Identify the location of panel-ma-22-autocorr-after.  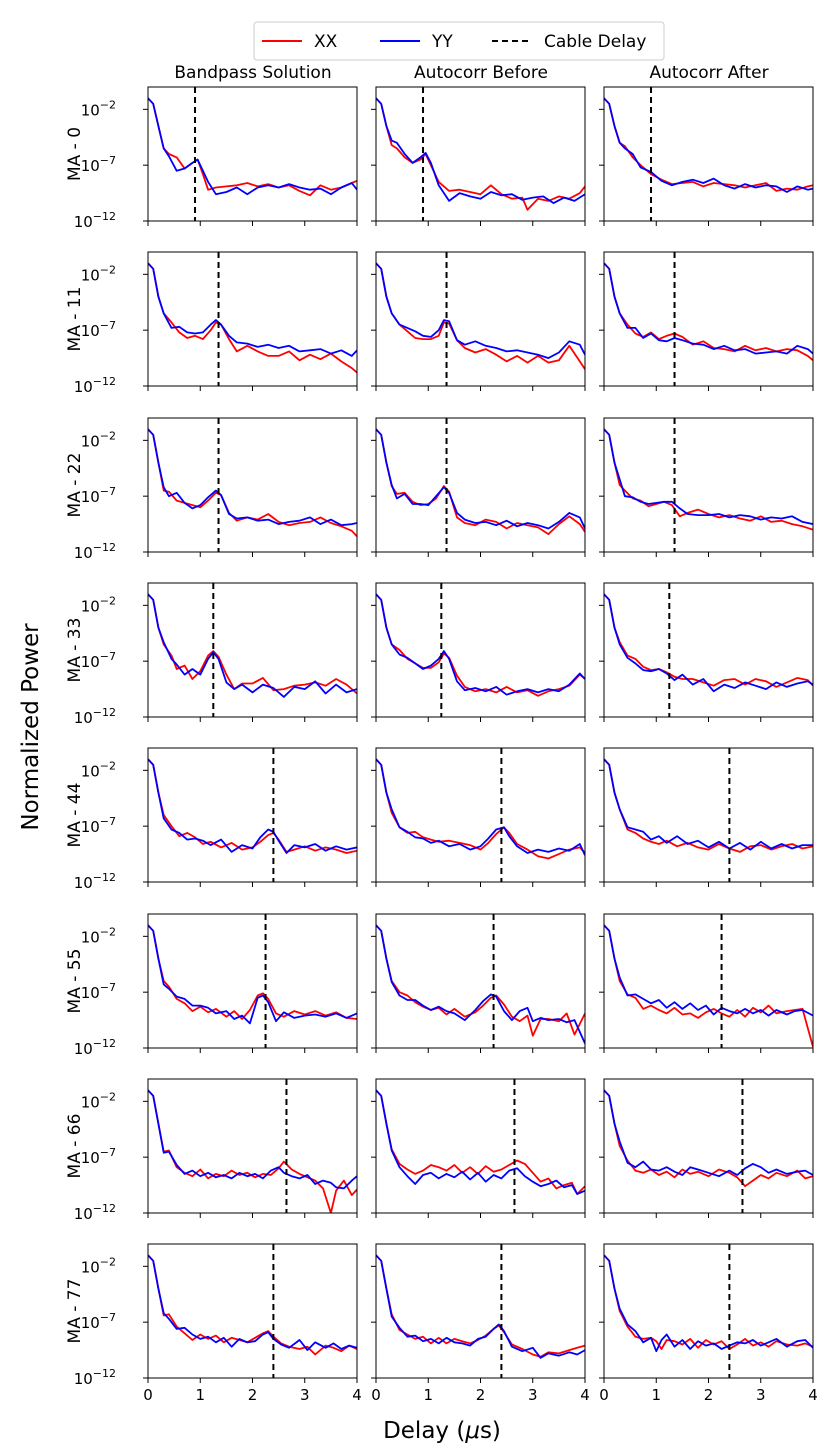
(706, 487).